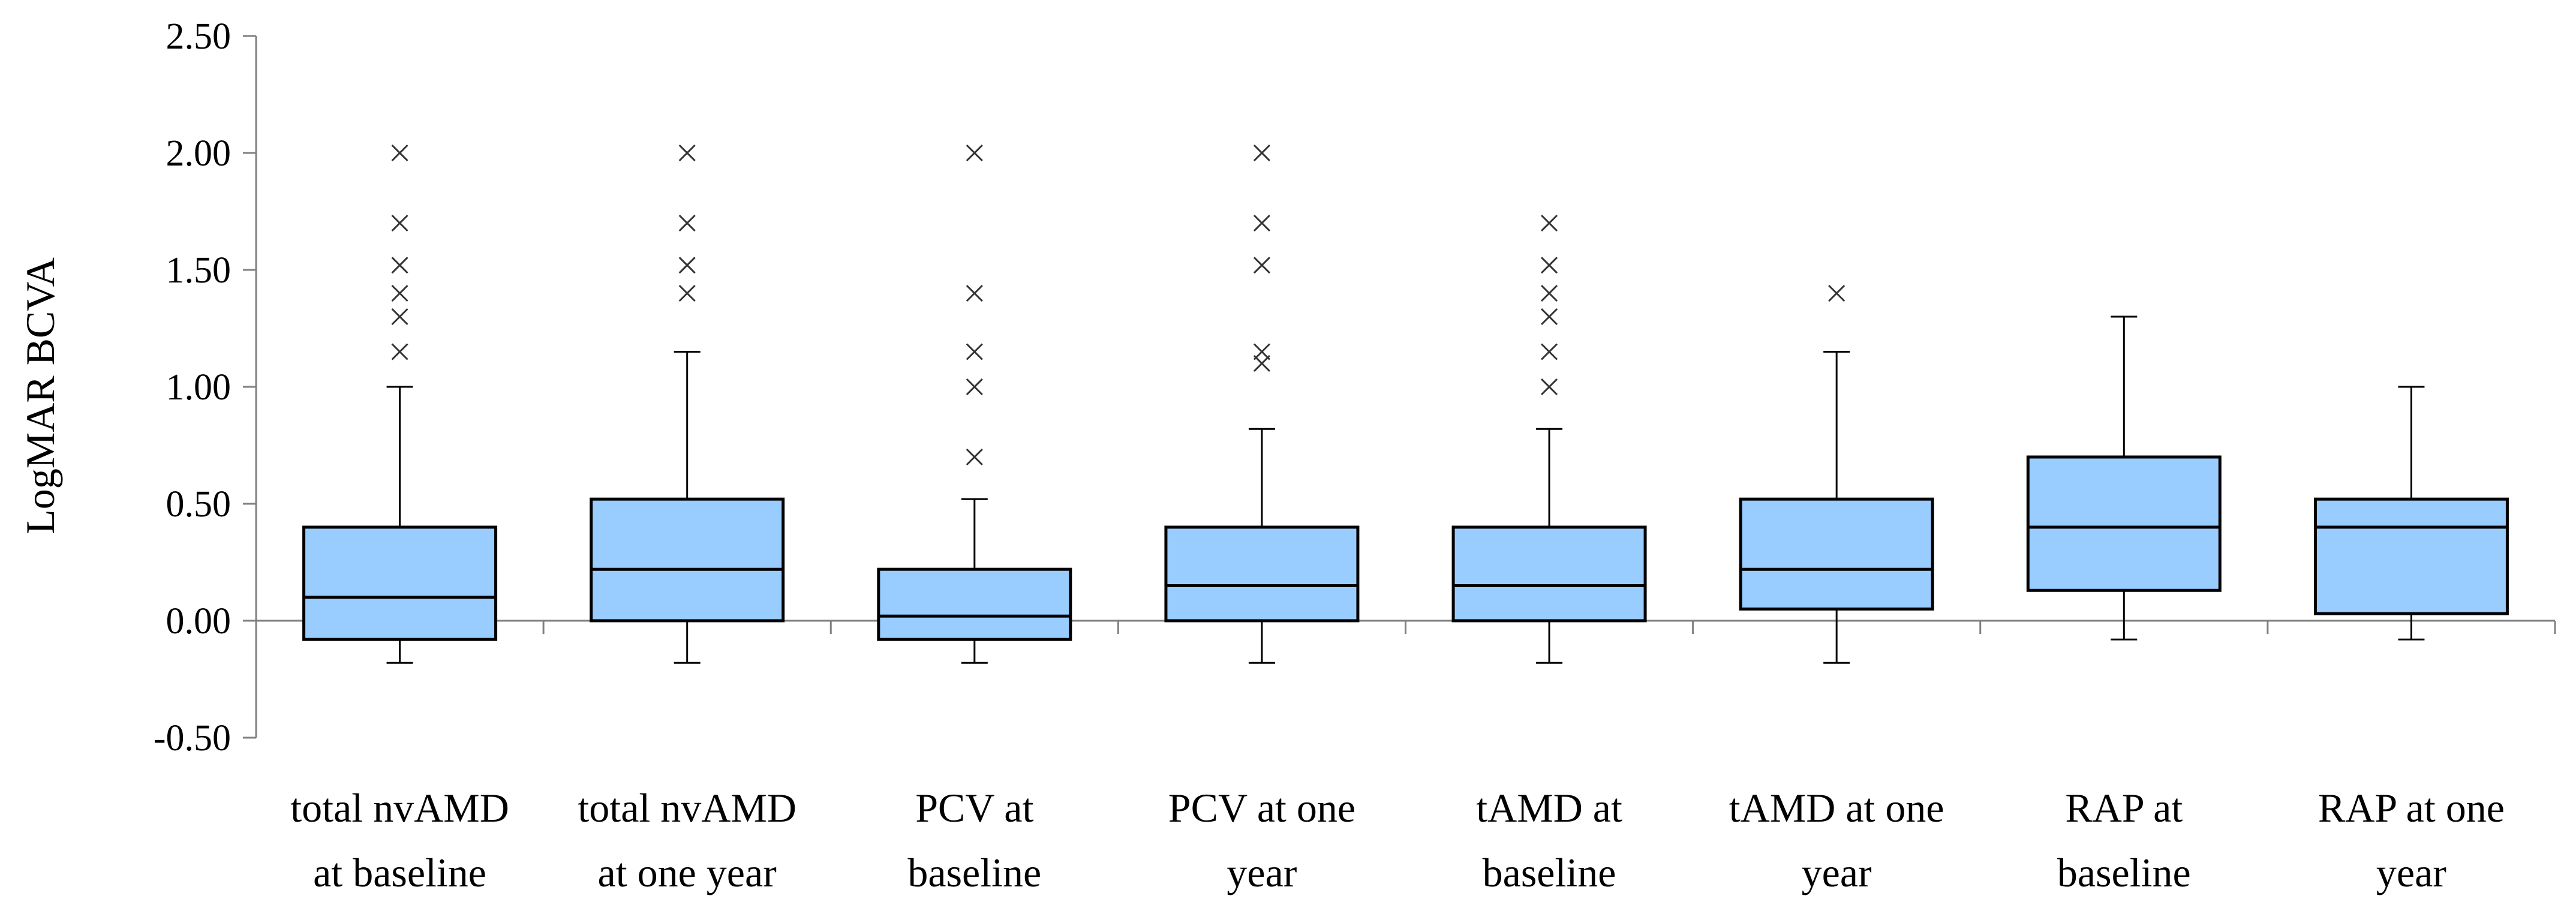 This screenshot has height=914, width=2576. What do you see at coordinates (199, 36) in the screenshot?
I see `y-tick-label: 2.50` at bounding box center [199, 36].